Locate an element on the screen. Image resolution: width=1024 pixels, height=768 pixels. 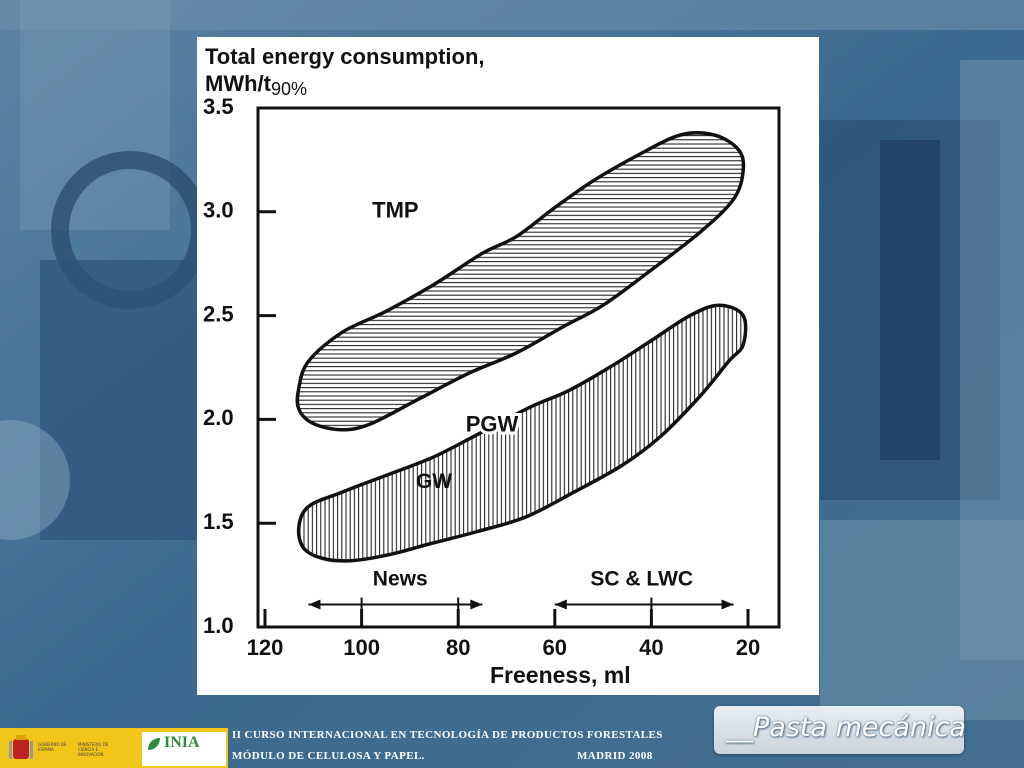
inia-logo-text: INIA is located at coordinates (182, 742).